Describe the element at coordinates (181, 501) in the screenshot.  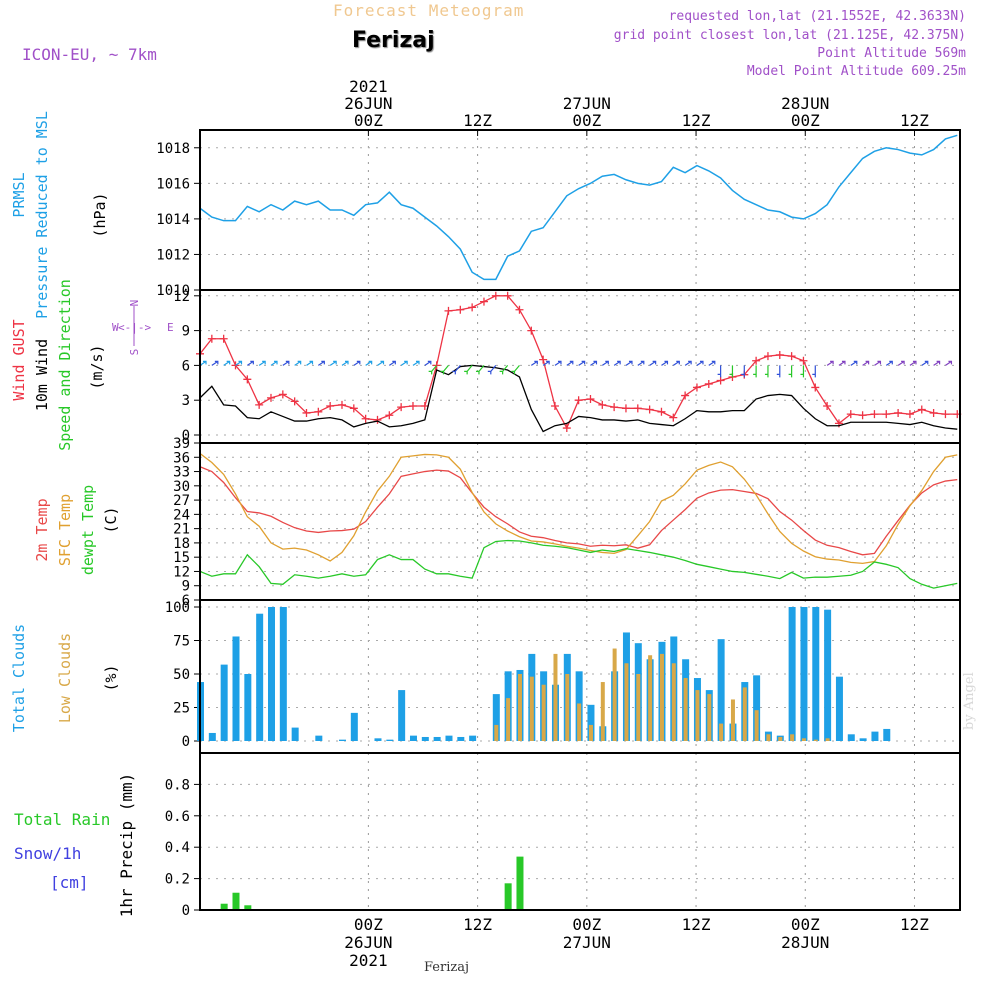
I see `y-tick-label: 27` at that location.